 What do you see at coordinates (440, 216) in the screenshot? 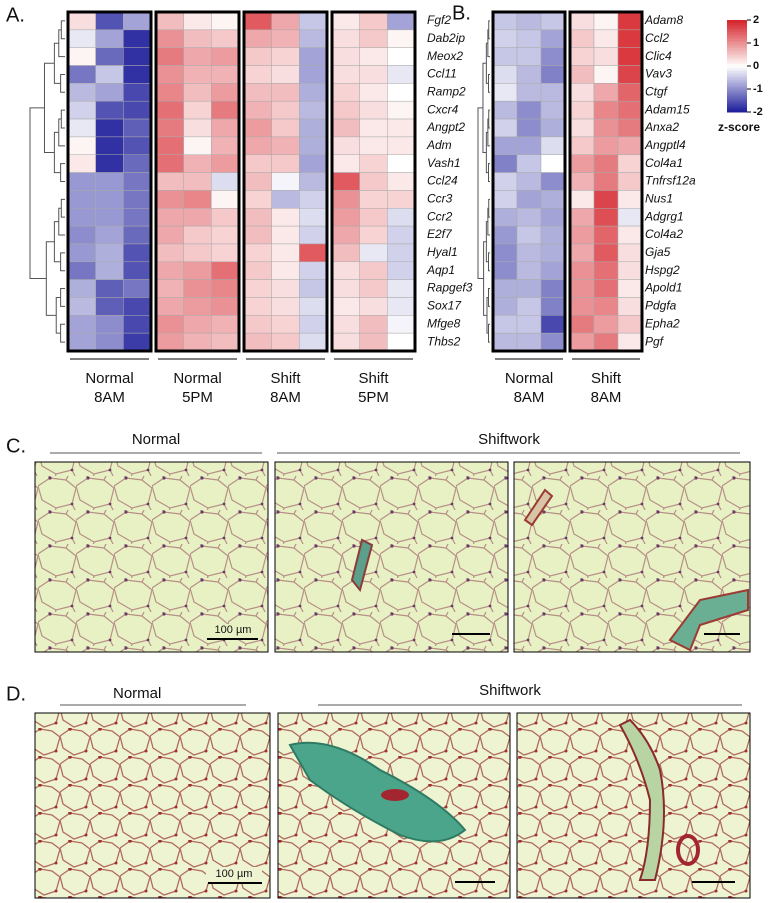
I see `gene-label: Ccr2` at bounding box center [440, 216].